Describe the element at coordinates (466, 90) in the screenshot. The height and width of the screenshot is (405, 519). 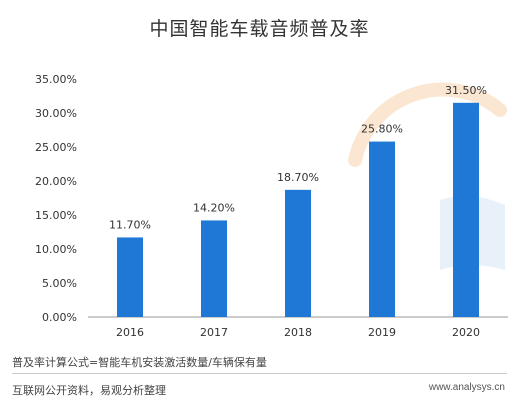
I see `value-label-2020: 31.50%` at that location.